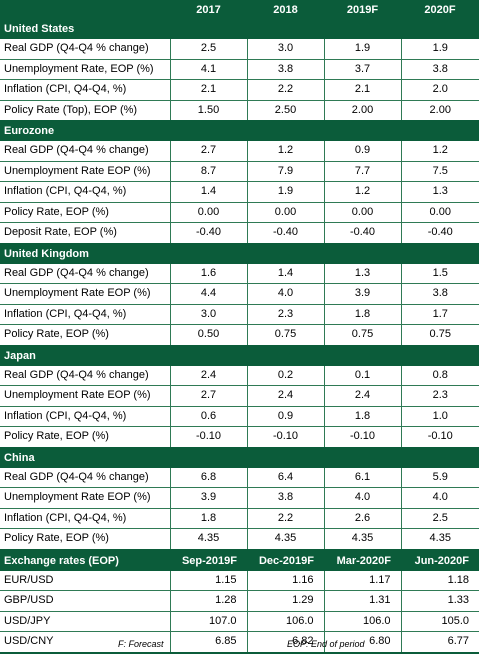 The image size is (480, 654). Describe the element at coordinates (285, 335) in the screenshot. I see `row-value: 0.75` at that location.